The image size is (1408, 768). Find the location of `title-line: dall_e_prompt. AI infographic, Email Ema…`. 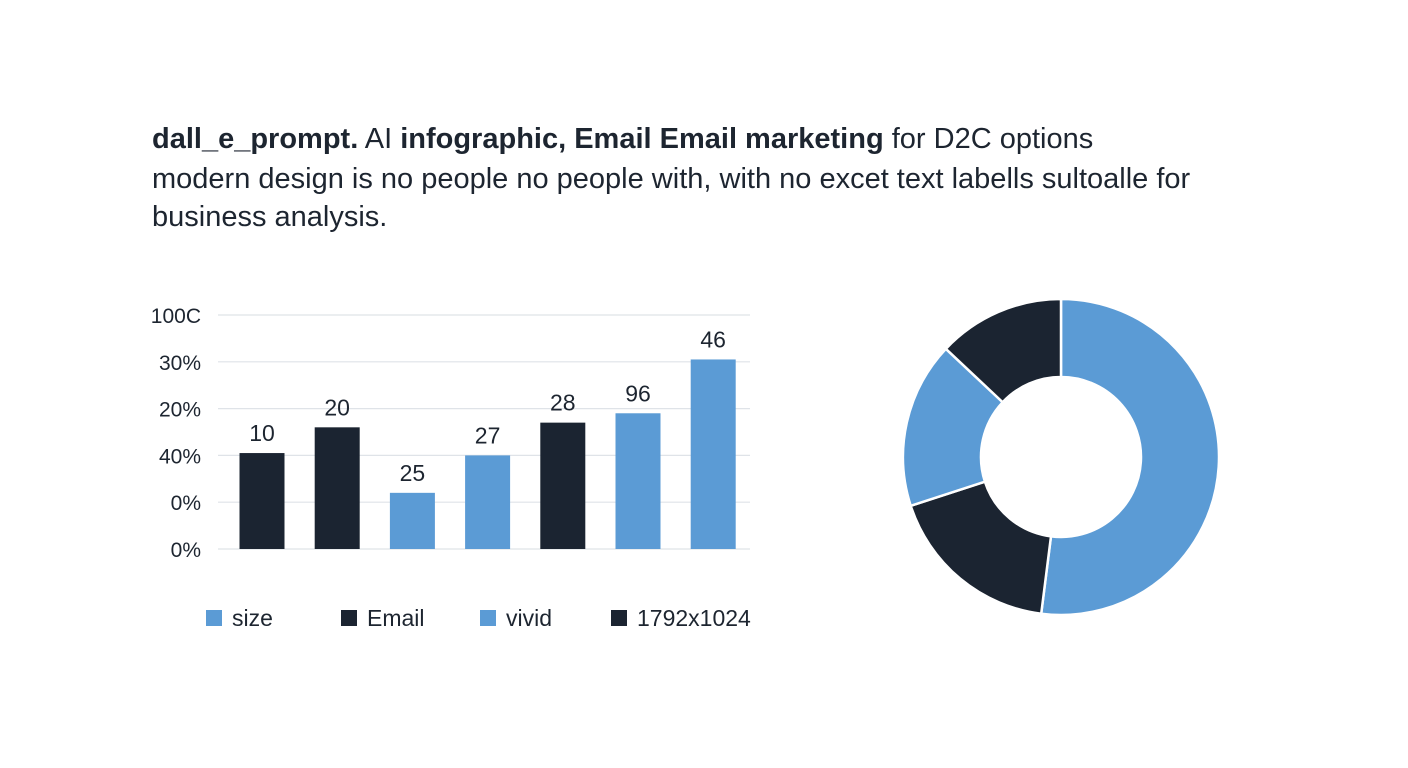

title-line: dall_e_prompt. AI infographic, Email Ema… is located at coordinates (622, 139).